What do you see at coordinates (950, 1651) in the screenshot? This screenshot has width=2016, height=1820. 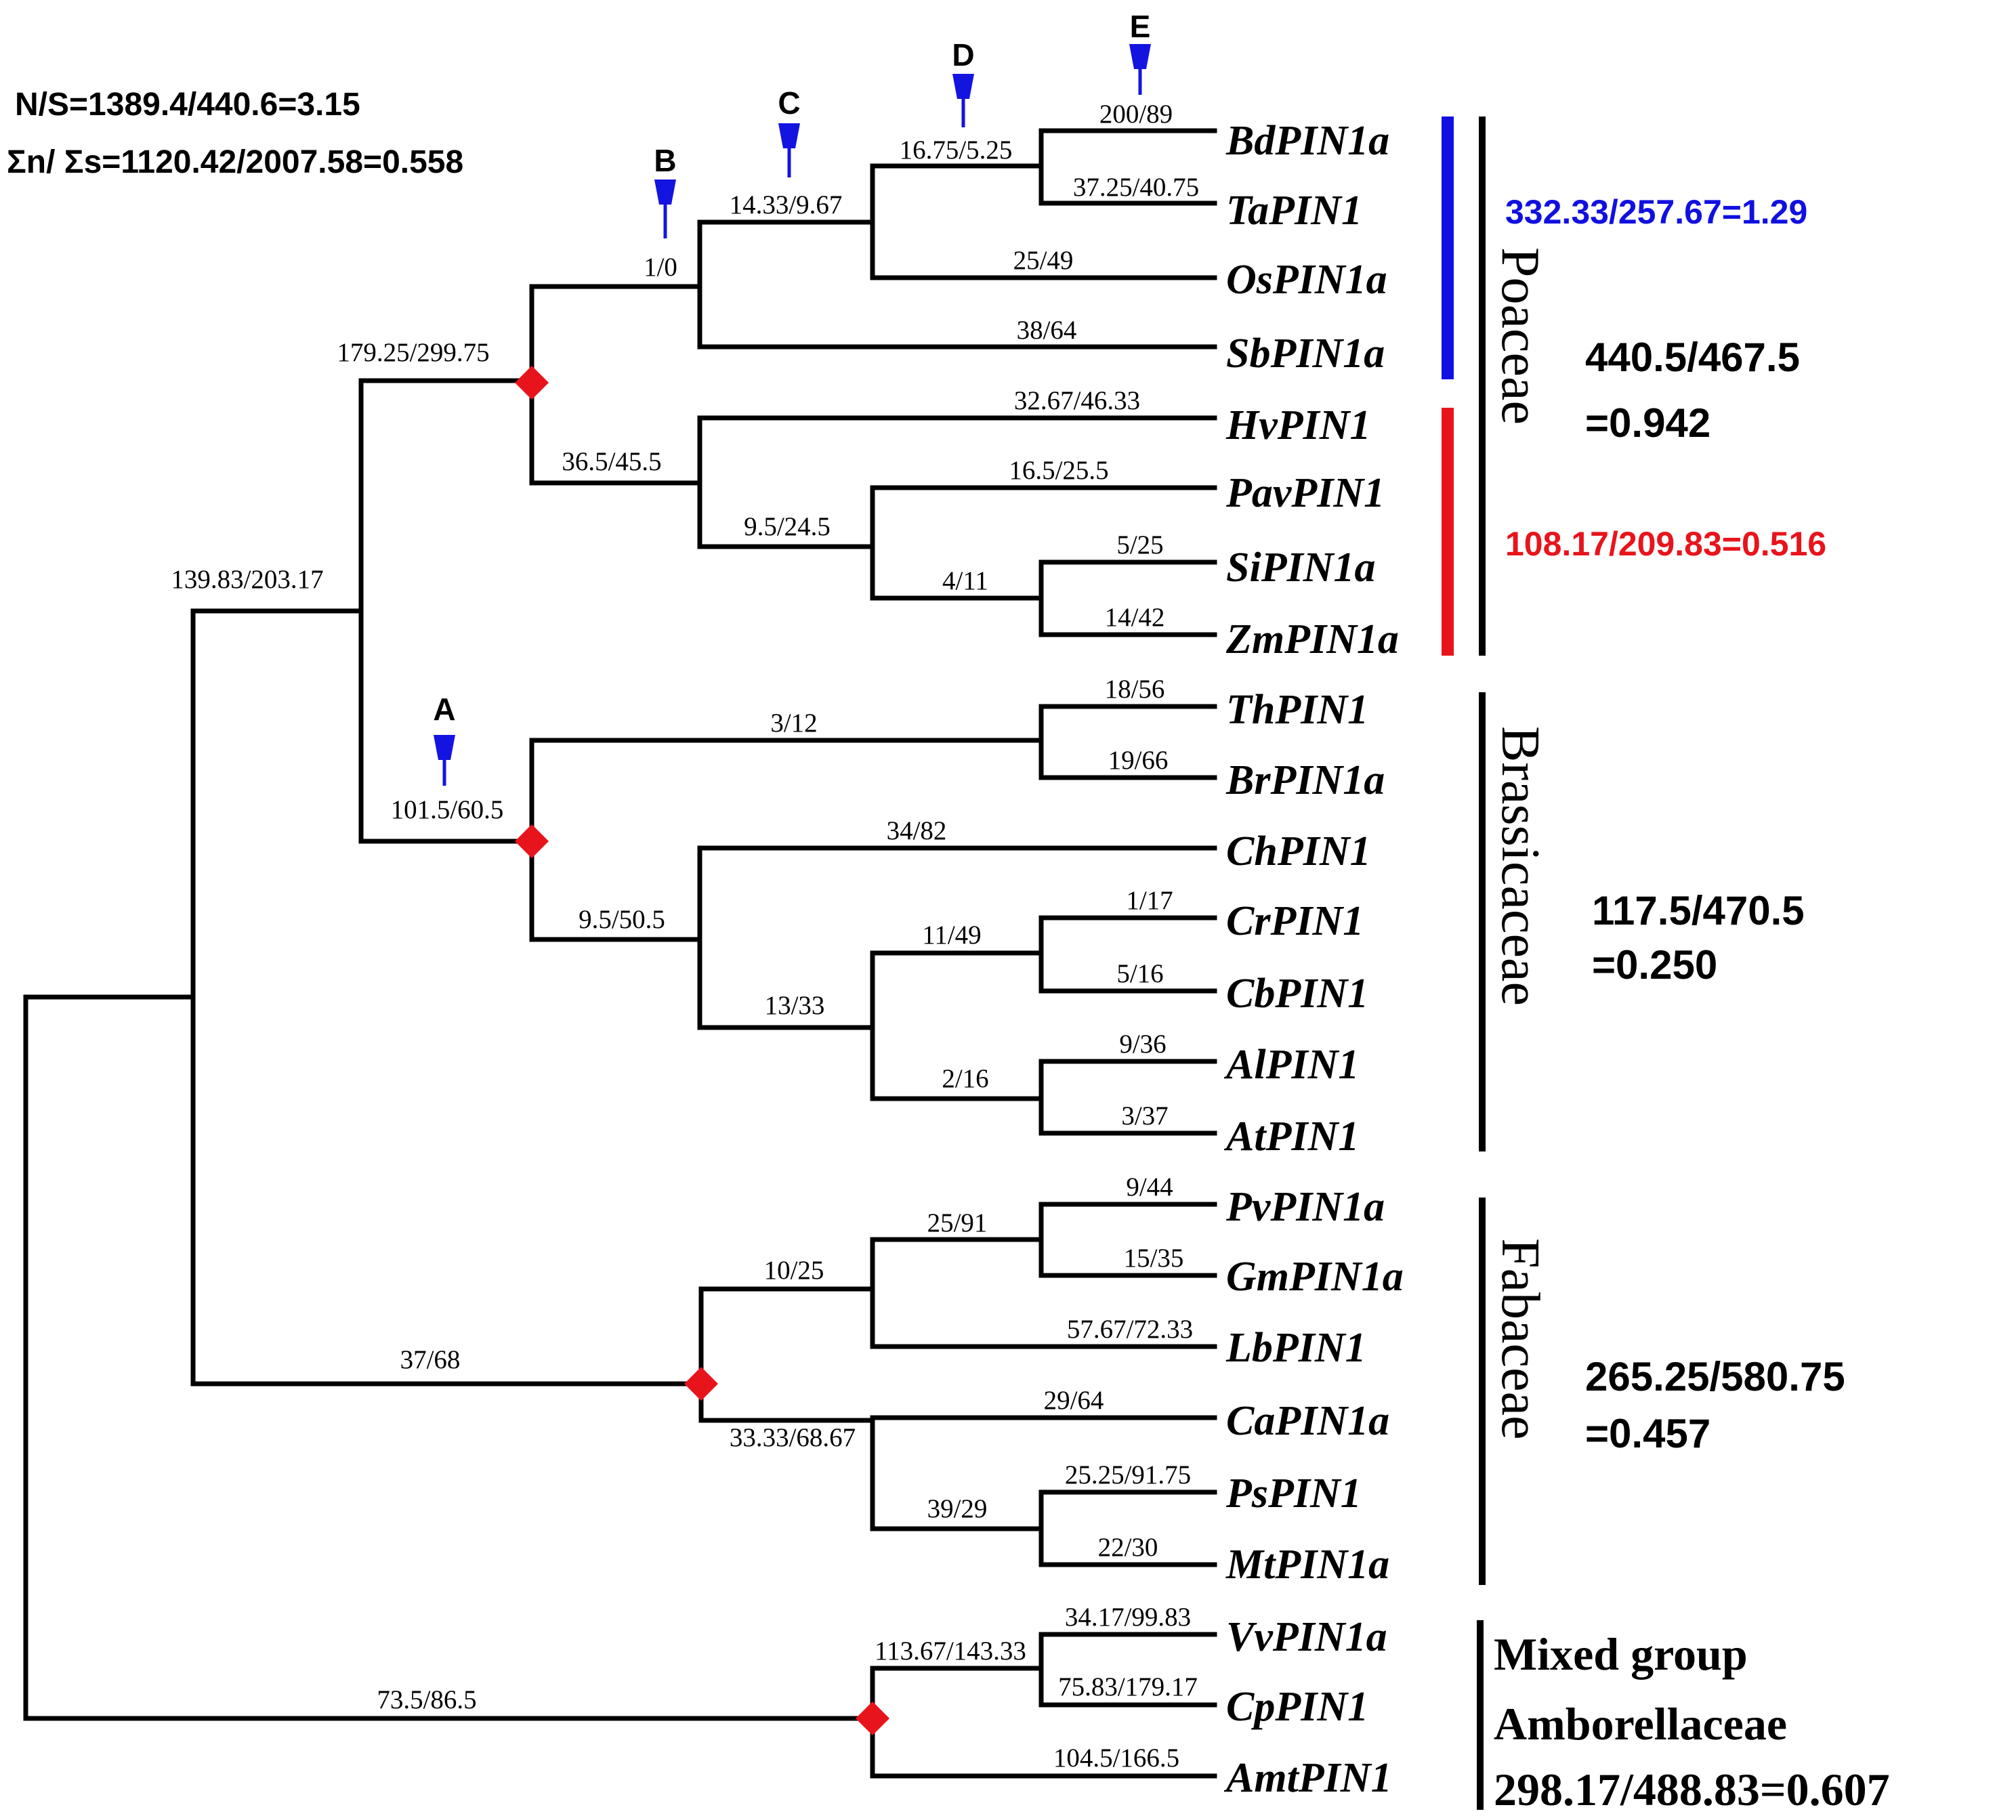 I see `branch-label: 113.67/143.33` at bounding box center [950, 1651].